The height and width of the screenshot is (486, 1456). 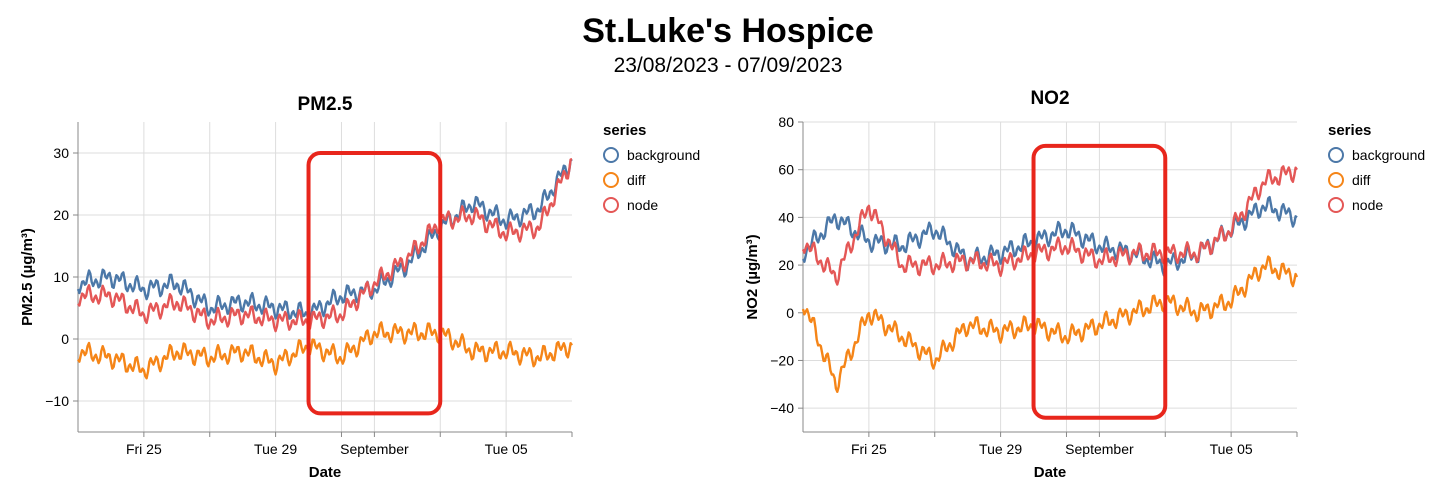 I want to click on y-tick-label: −40, so click(x=782, y=408).